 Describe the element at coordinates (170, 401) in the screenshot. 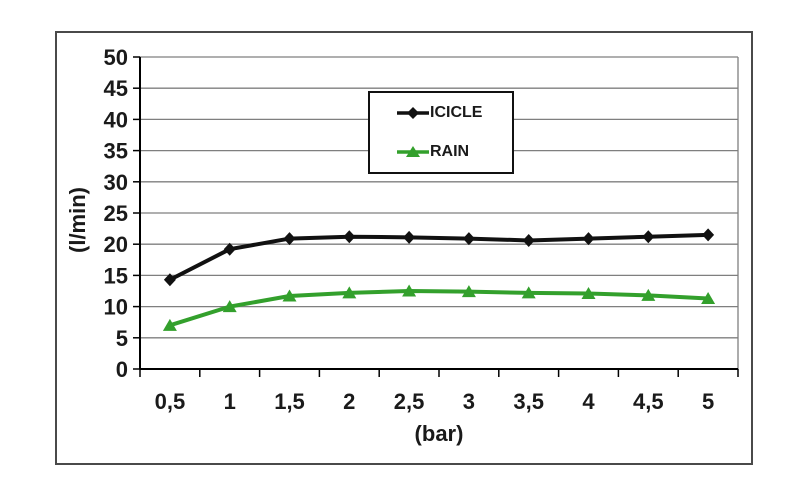

I see `svg-text: 0,5` at that location.